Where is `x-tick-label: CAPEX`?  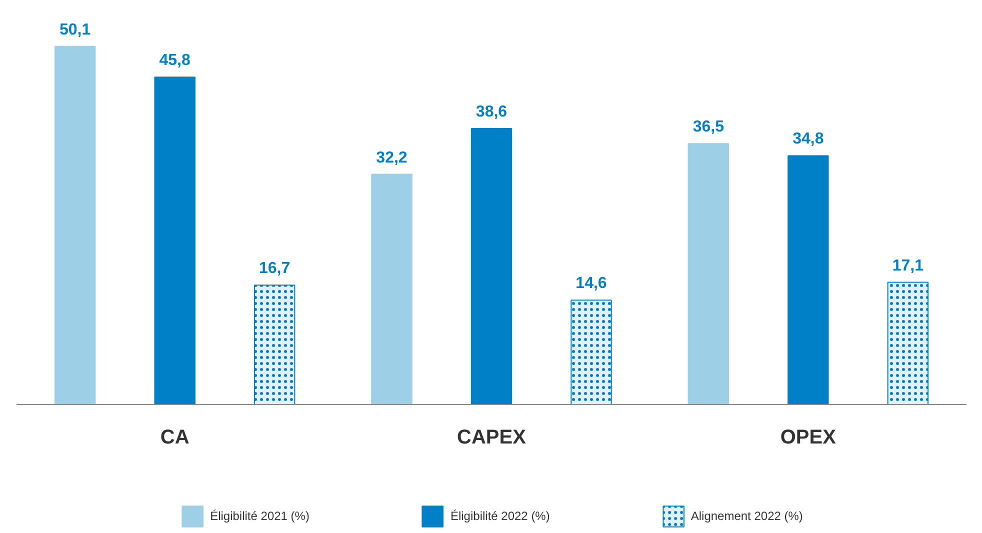
x-tick-label: CAPEX is located at coordinates (492, 437).